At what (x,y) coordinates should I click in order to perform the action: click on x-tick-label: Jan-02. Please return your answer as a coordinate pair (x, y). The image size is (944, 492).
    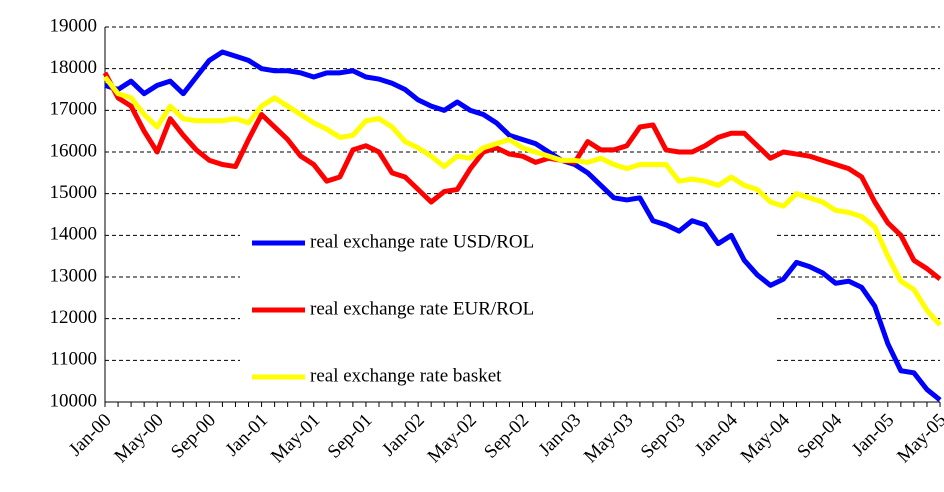
    Looking at the image, I should click on (403, 435).